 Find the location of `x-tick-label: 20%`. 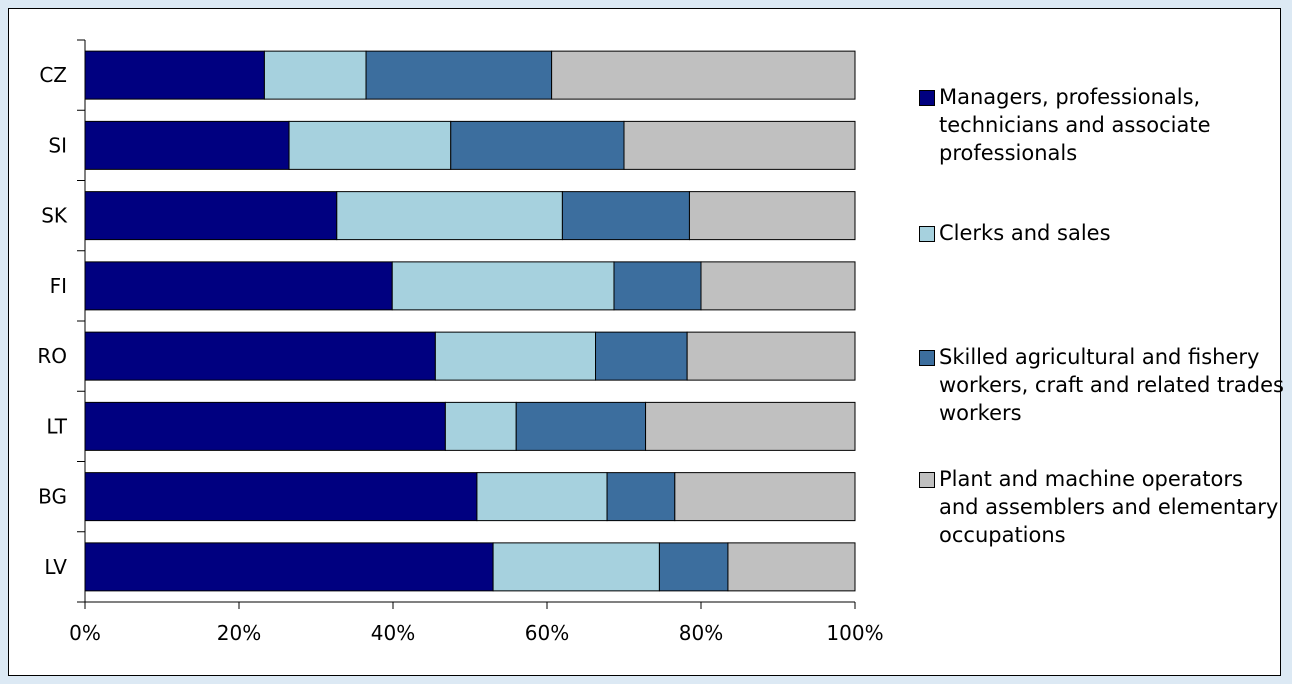

x-tick-label: 20% is located at coordinates (239, 633).